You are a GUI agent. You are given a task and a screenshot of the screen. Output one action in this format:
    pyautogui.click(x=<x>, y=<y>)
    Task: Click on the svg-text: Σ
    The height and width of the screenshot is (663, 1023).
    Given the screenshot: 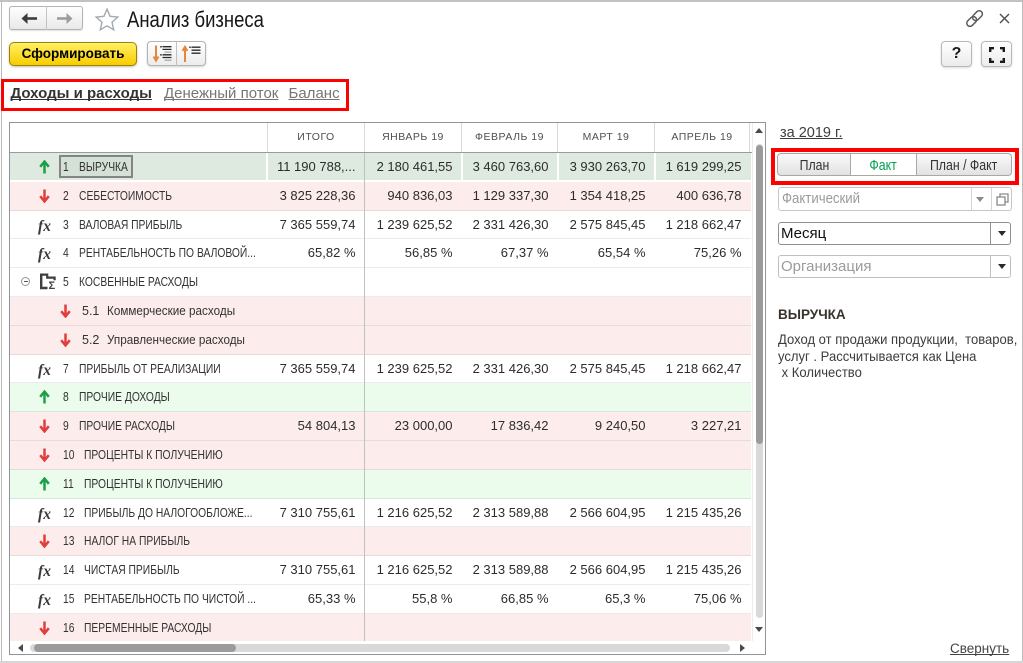 What is the action you would take?
    pyautogui.click(x=51, y=285)
    